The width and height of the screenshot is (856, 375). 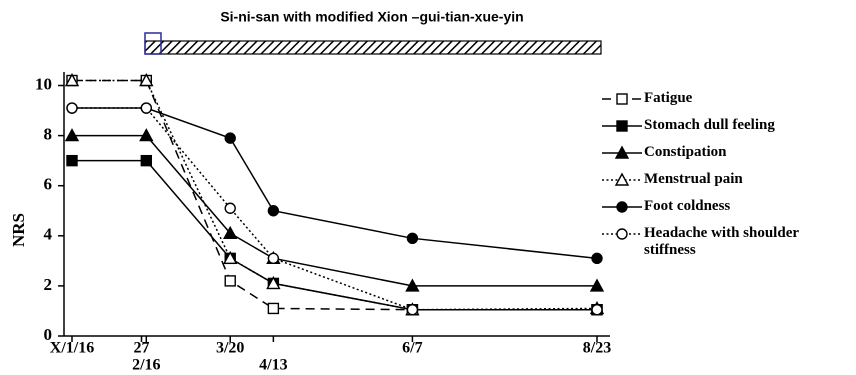 What do you see at coordinates (142, 348) in the screenshot?
I see `x-tick-label: 27` at bounding box center [142, 348].